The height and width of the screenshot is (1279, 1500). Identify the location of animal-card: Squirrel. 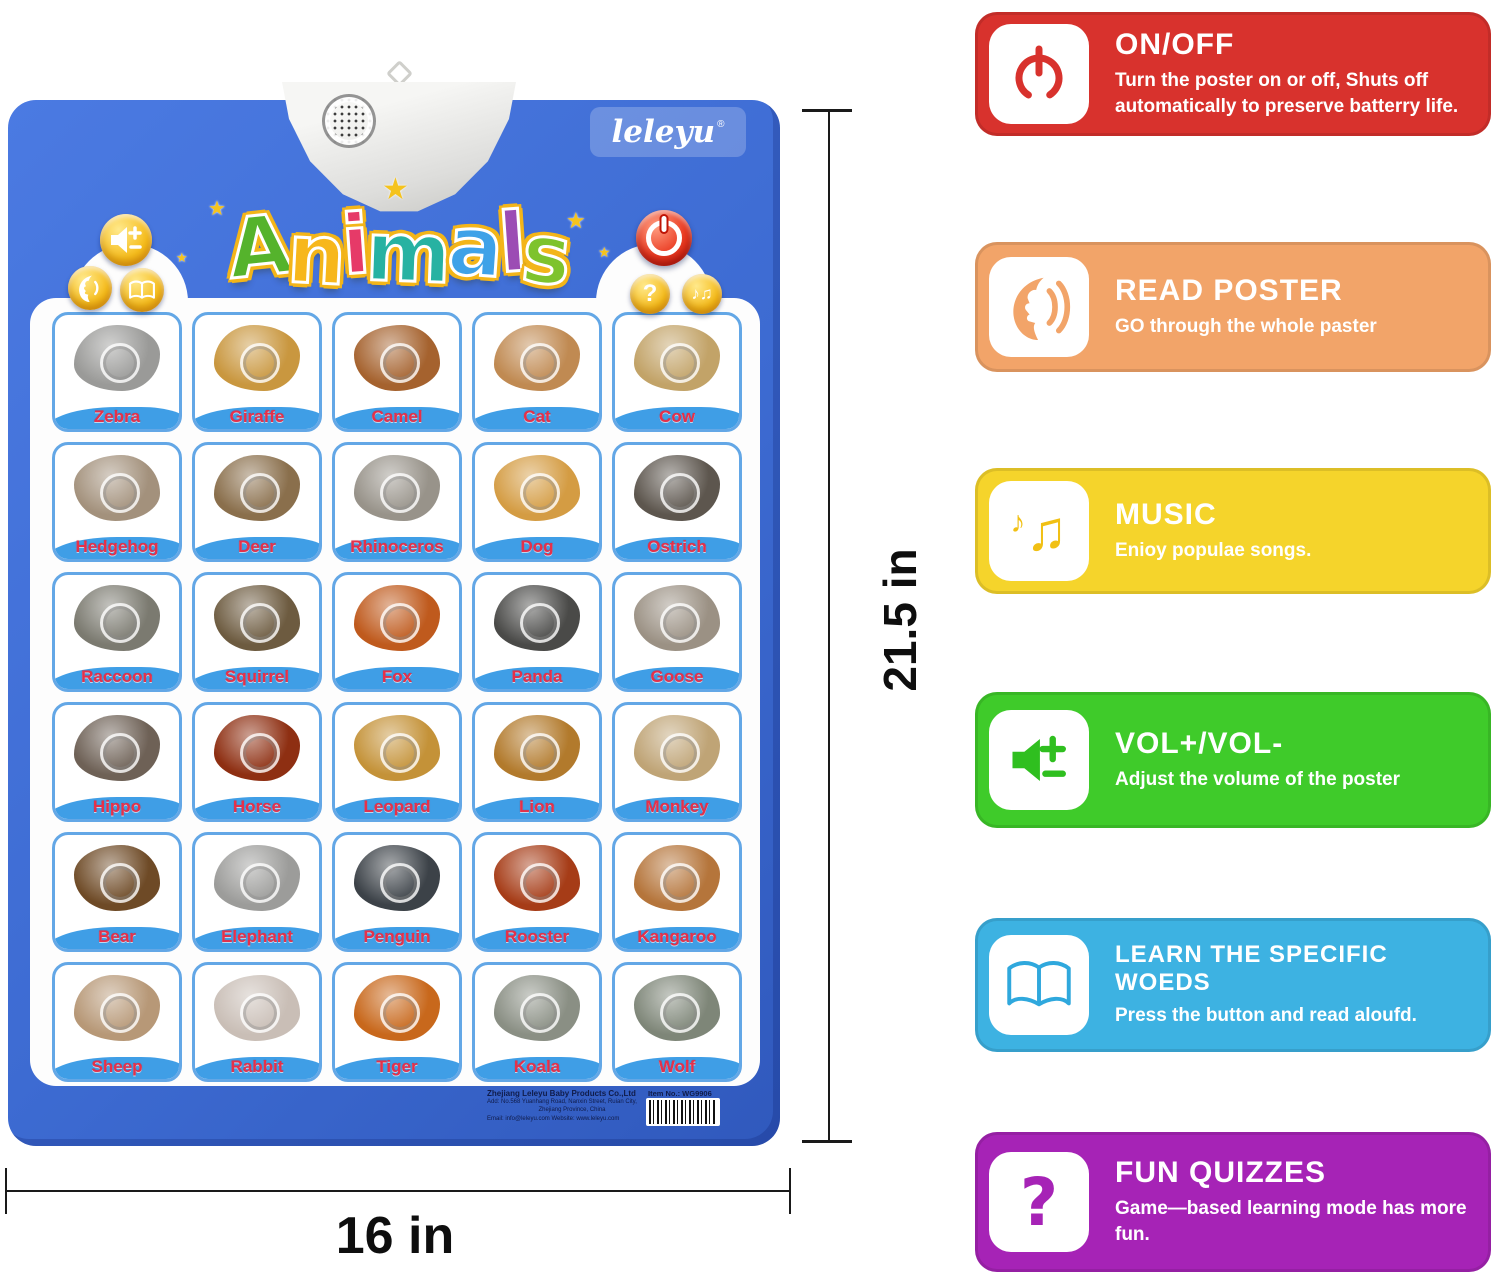
(257, 632).